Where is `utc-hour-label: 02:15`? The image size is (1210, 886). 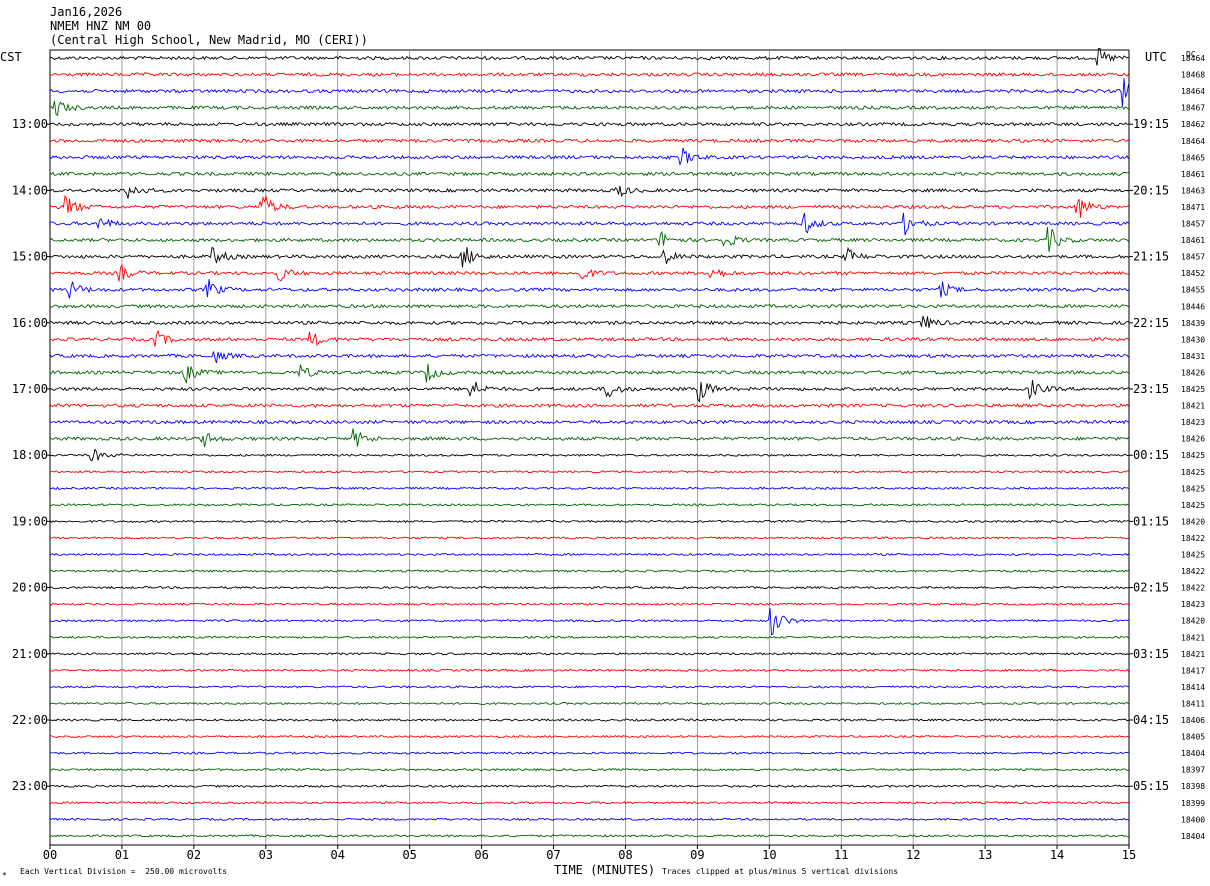
utc-hour-label: 02:15 is located at coordinates (1151, 588).